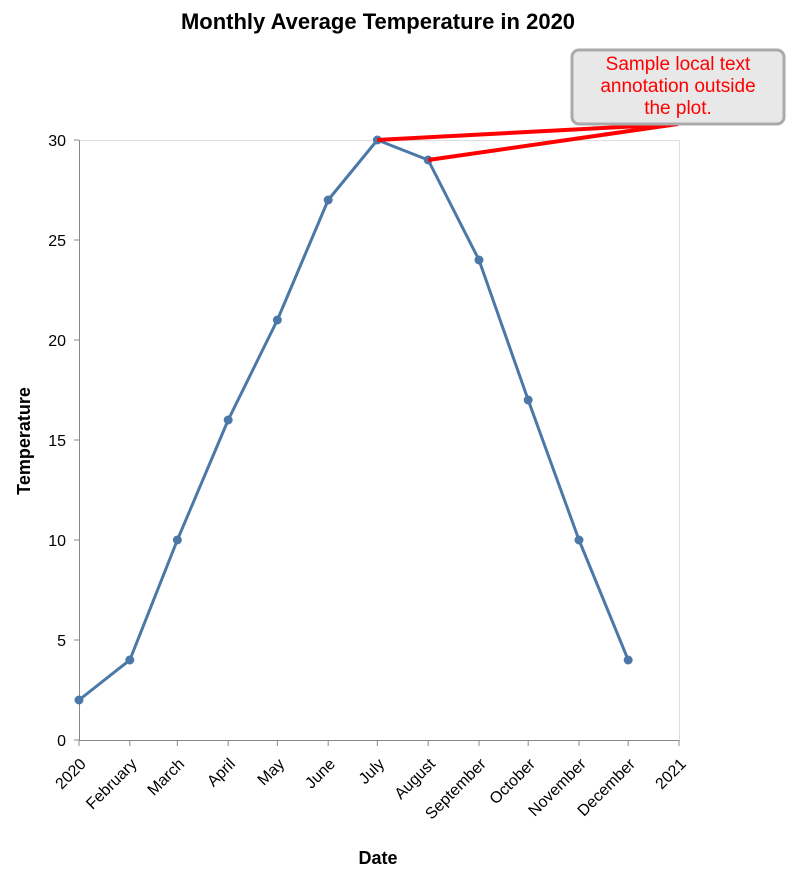 This screenshot has height=878, width=798. What do you see at coordinates (61, 741) in the screenshot?
I see `y-tick-label: 0` at bounding box center [61, 741].